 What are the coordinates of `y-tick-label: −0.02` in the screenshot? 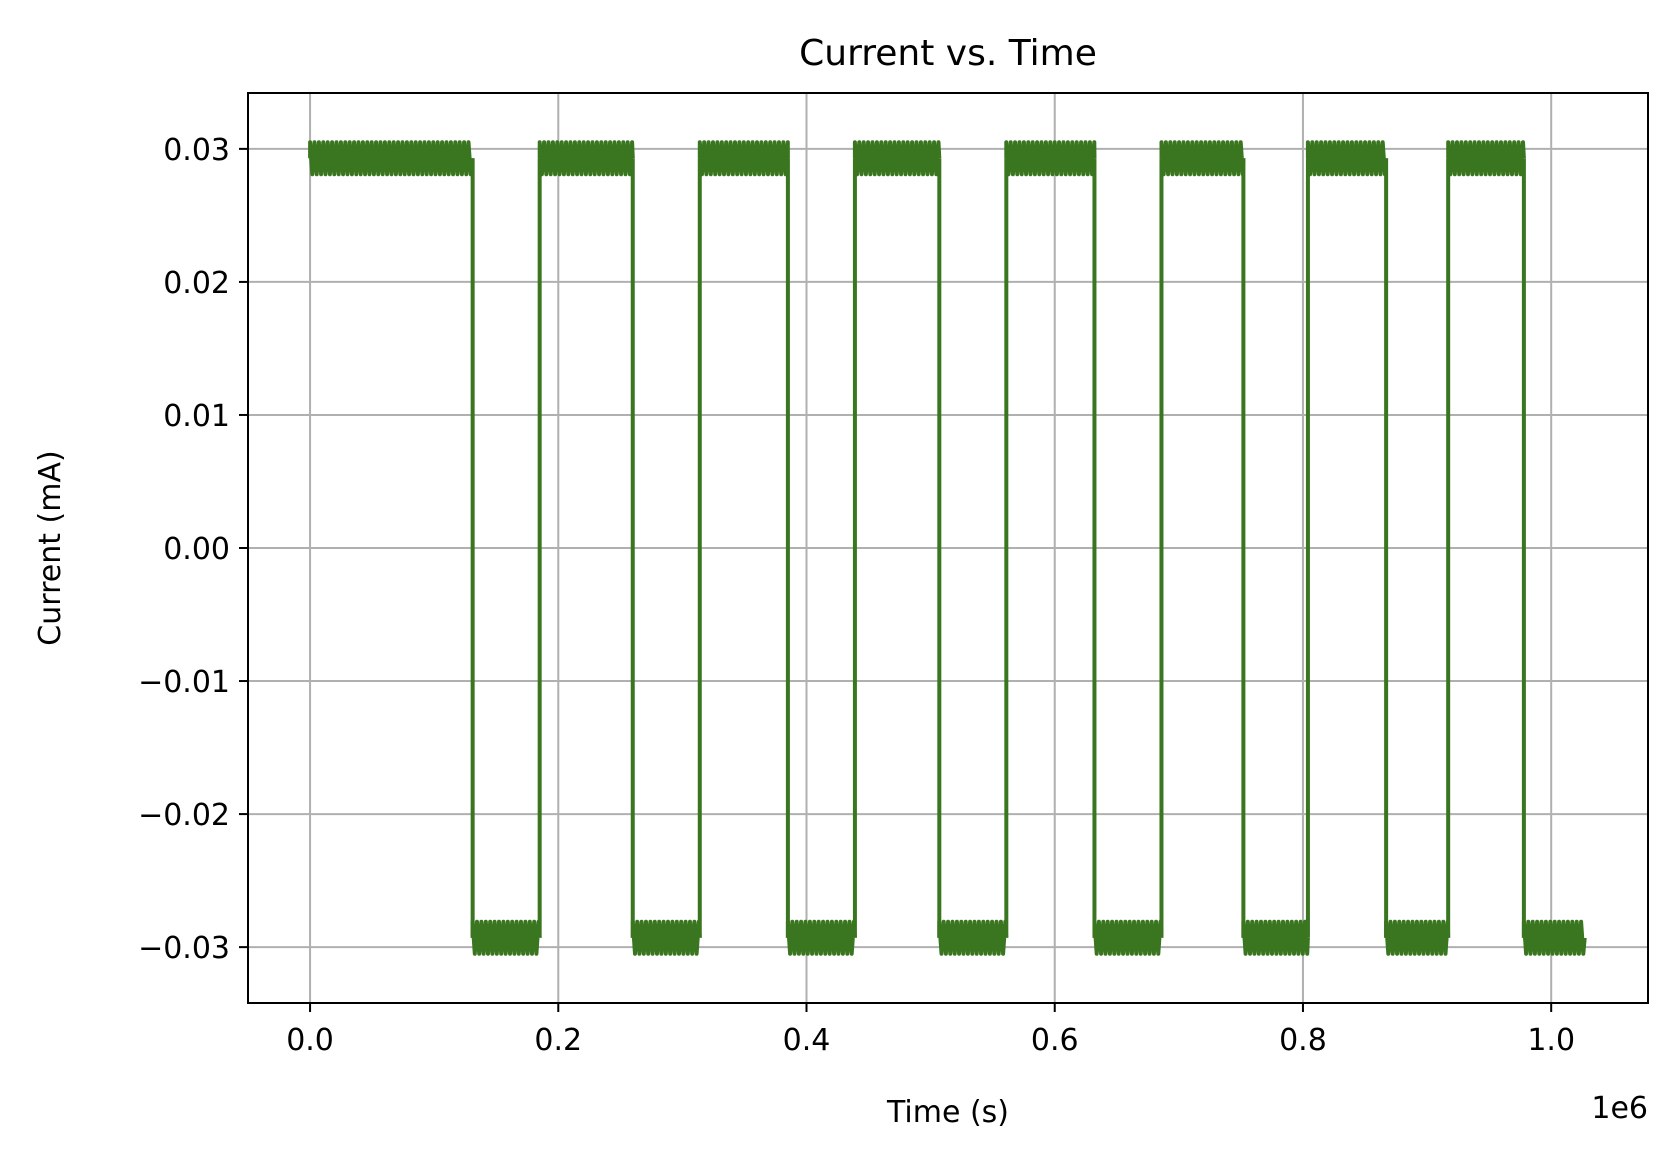 It's located at (184, 815).